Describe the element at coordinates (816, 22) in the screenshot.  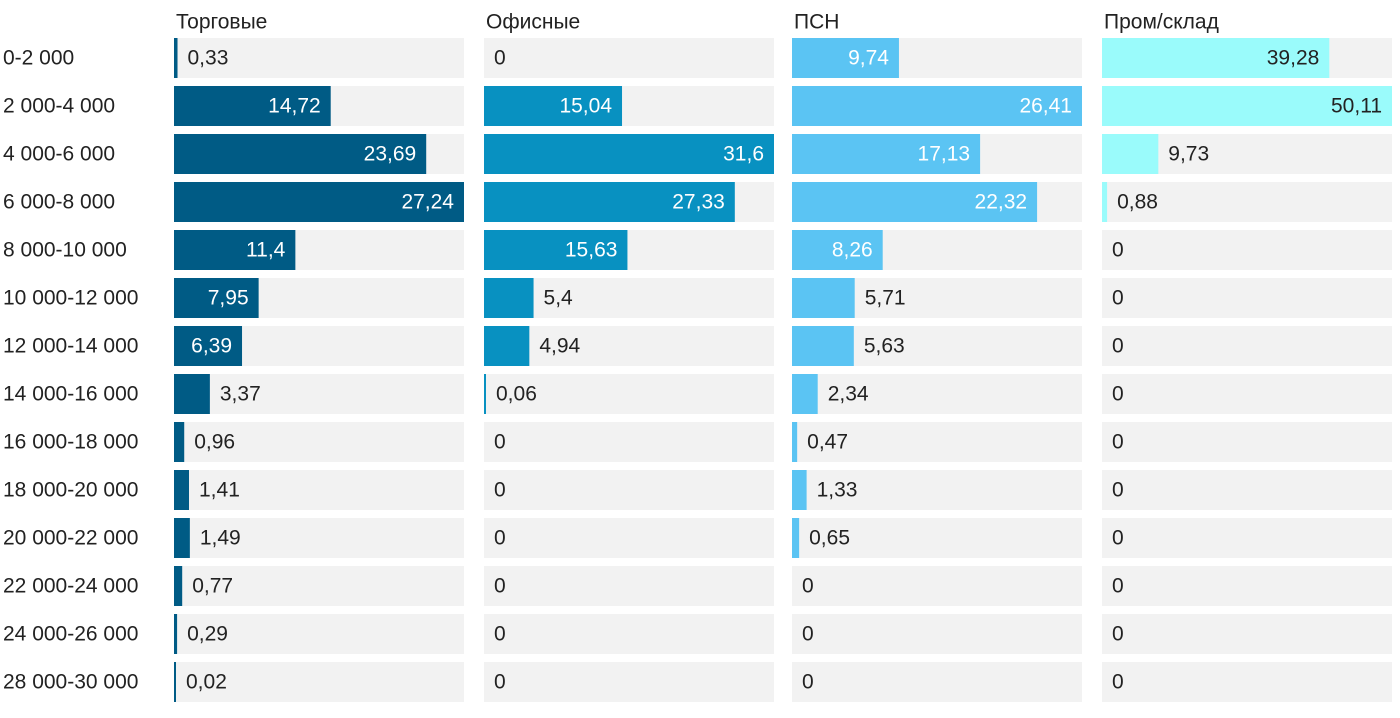
I see `series-title: ПСН` at that location.